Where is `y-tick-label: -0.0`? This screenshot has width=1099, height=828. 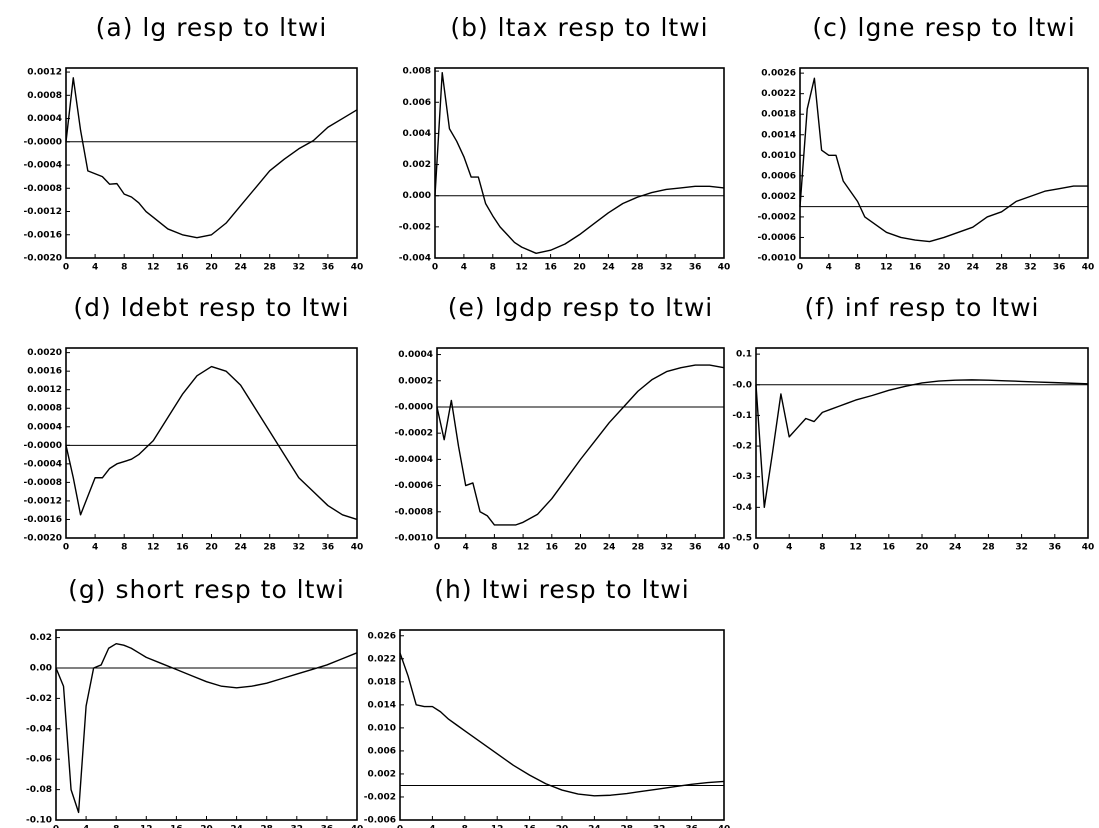 y-tick-label: -0.0 is located at coordinates (742, 385).